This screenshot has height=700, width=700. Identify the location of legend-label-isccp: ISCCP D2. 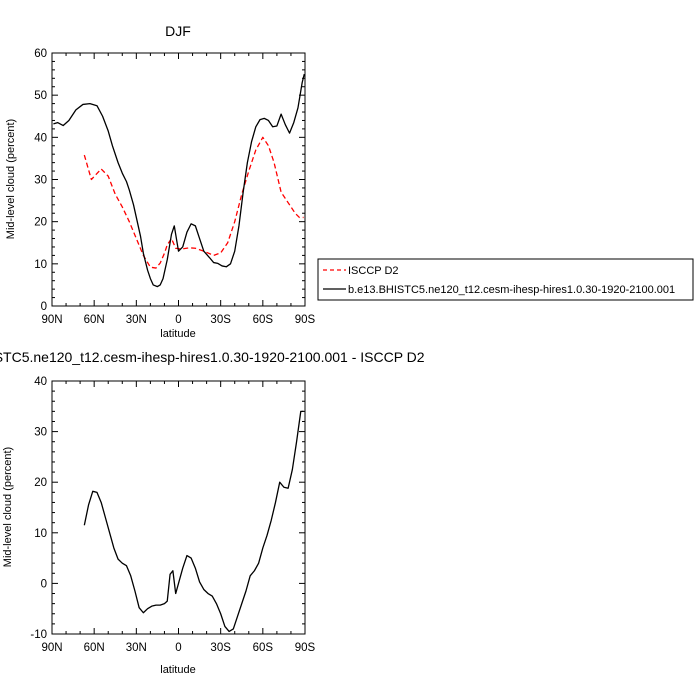
(373, 271).